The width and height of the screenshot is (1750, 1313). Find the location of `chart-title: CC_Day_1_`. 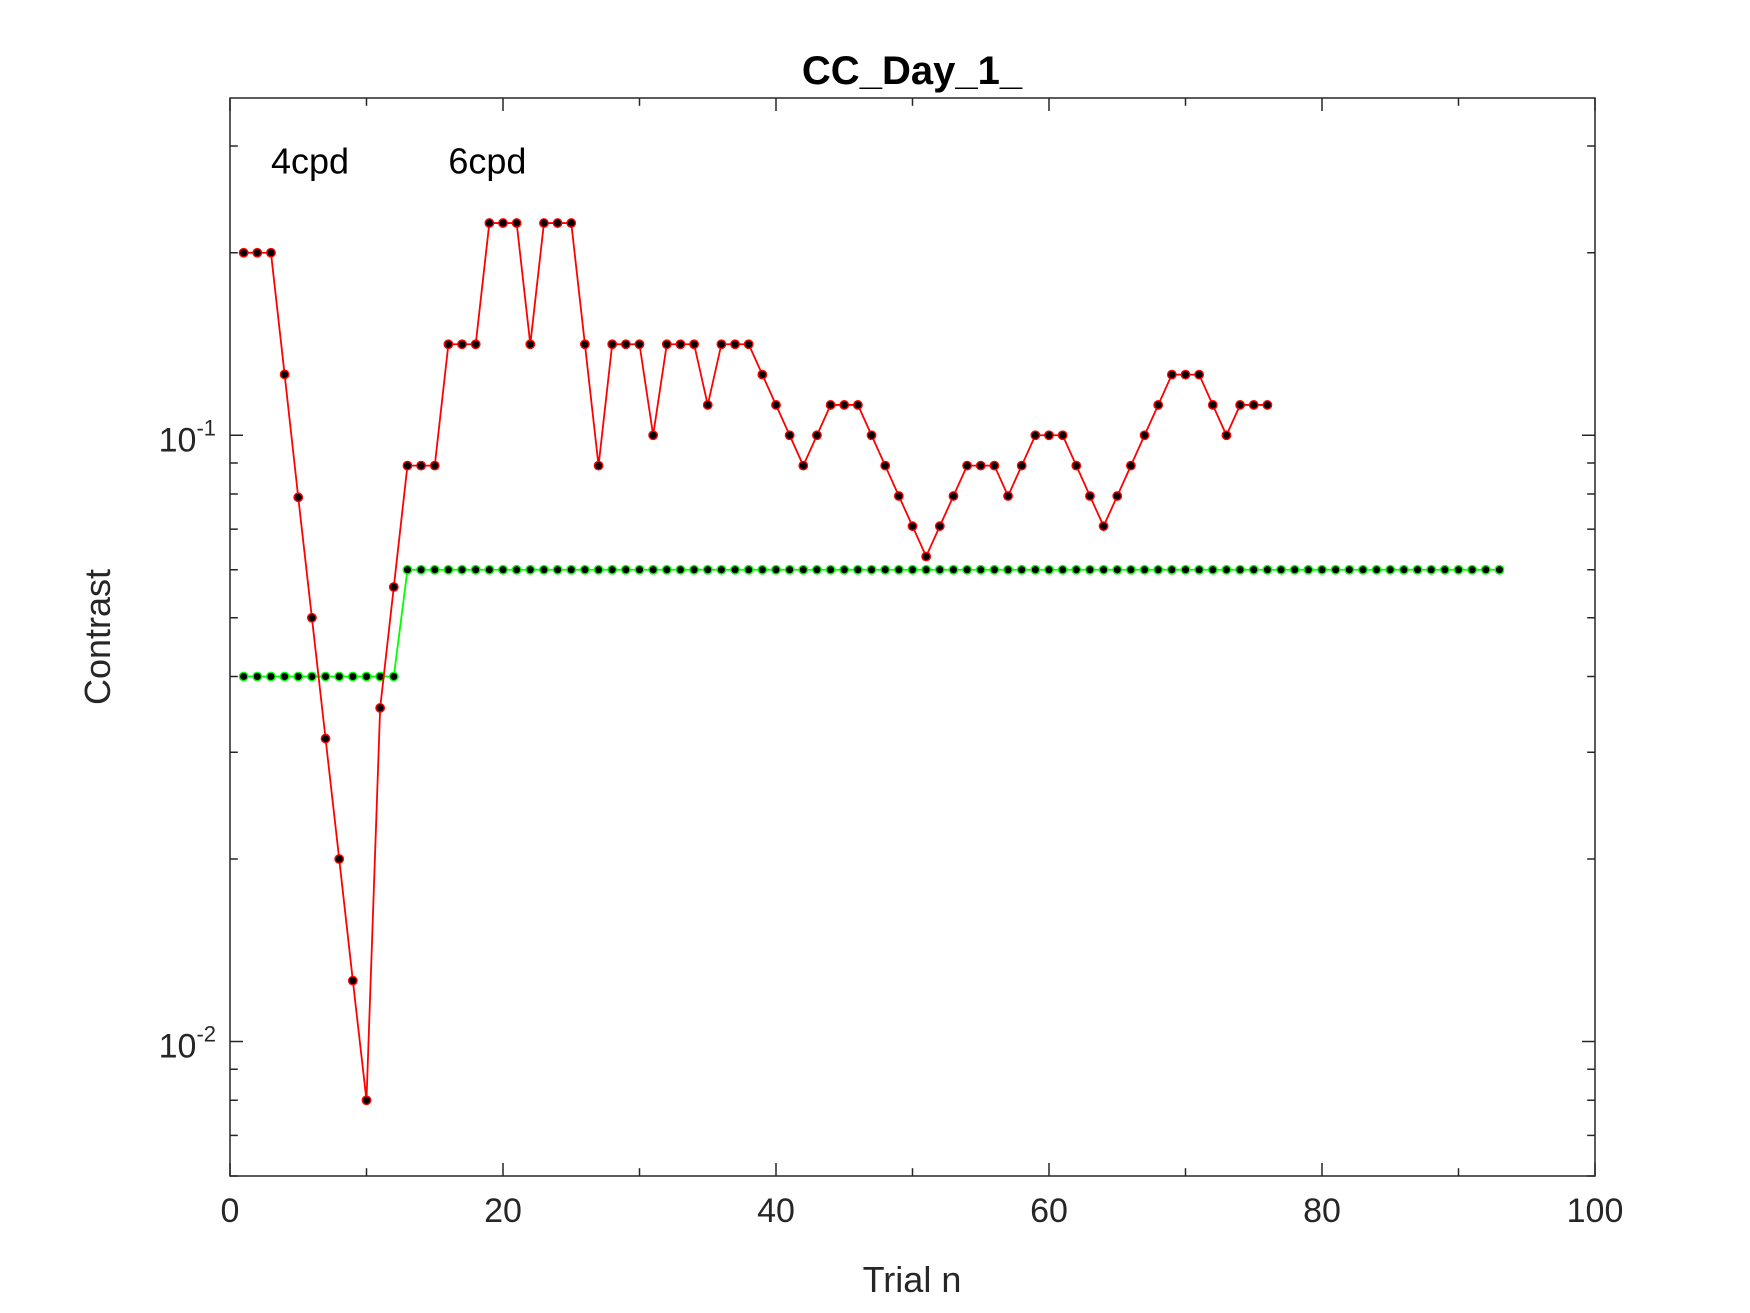

chart-title: CC_Day_1_ is located at coordinates (912, 71).